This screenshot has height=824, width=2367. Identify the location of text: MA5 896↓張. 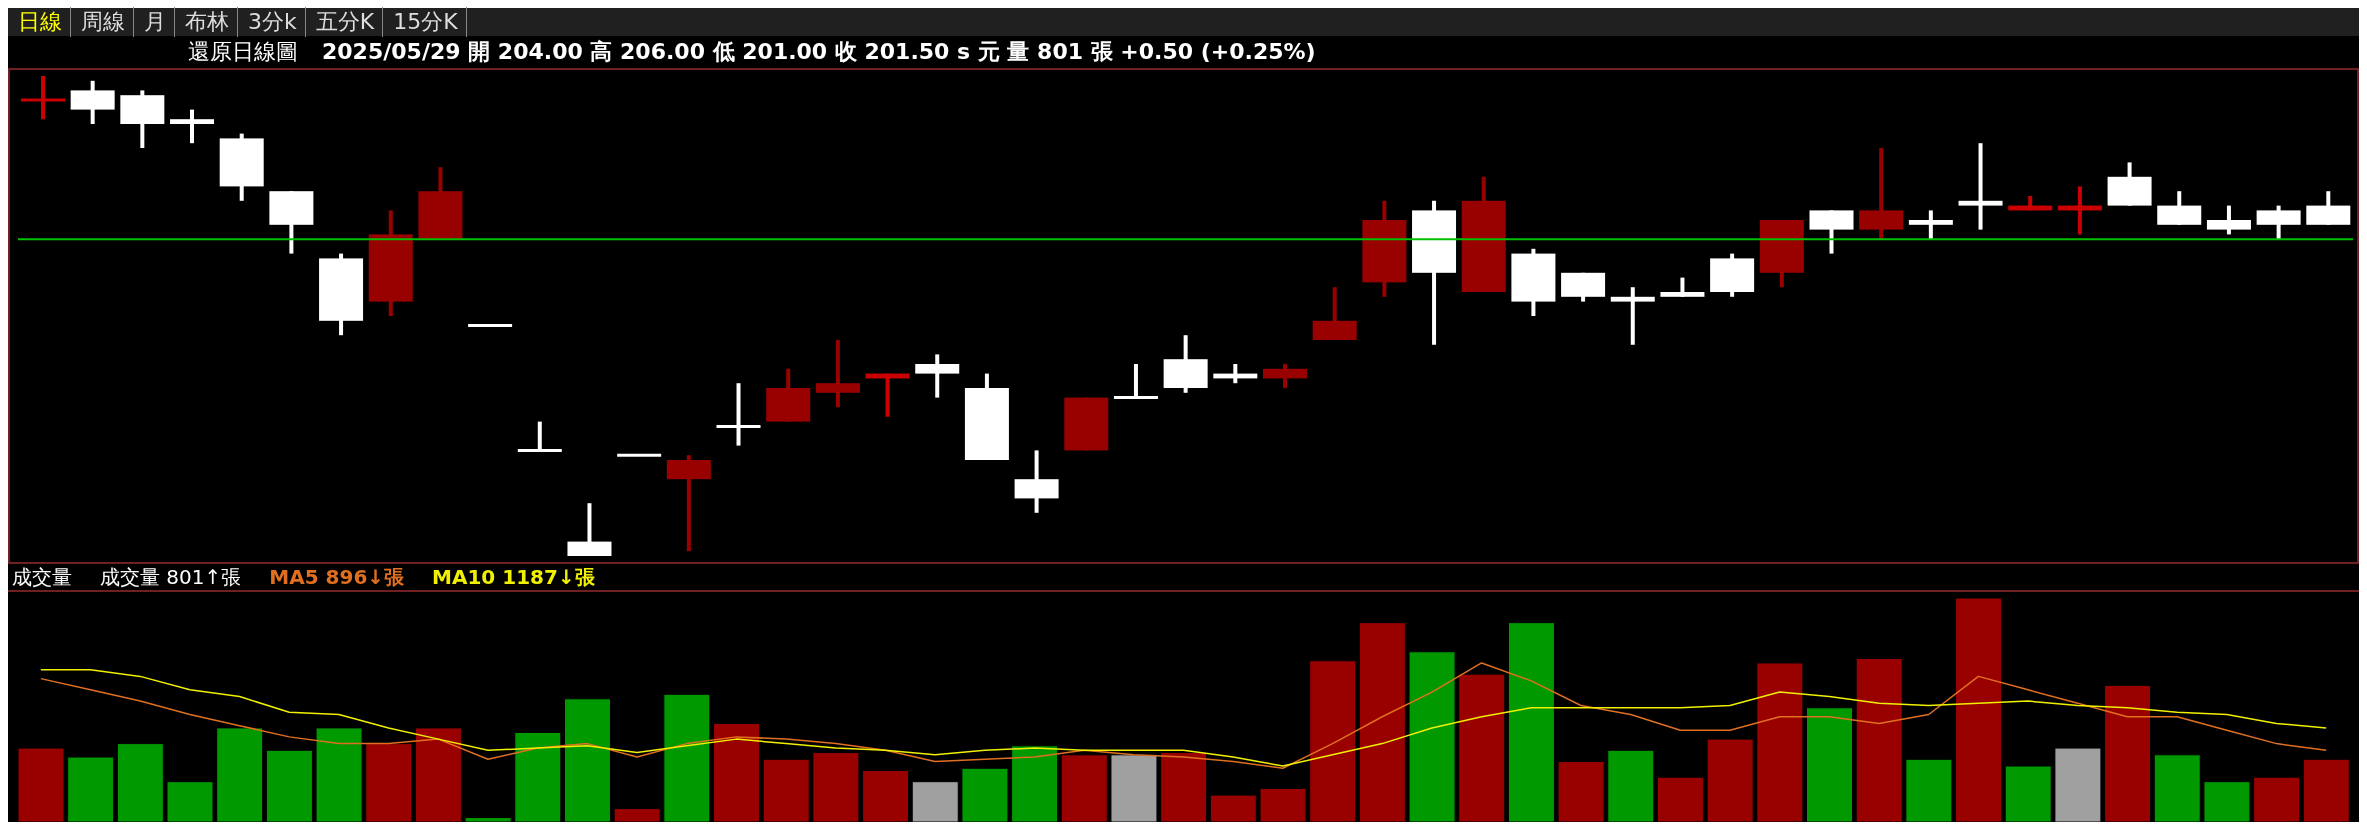
(337, 577).